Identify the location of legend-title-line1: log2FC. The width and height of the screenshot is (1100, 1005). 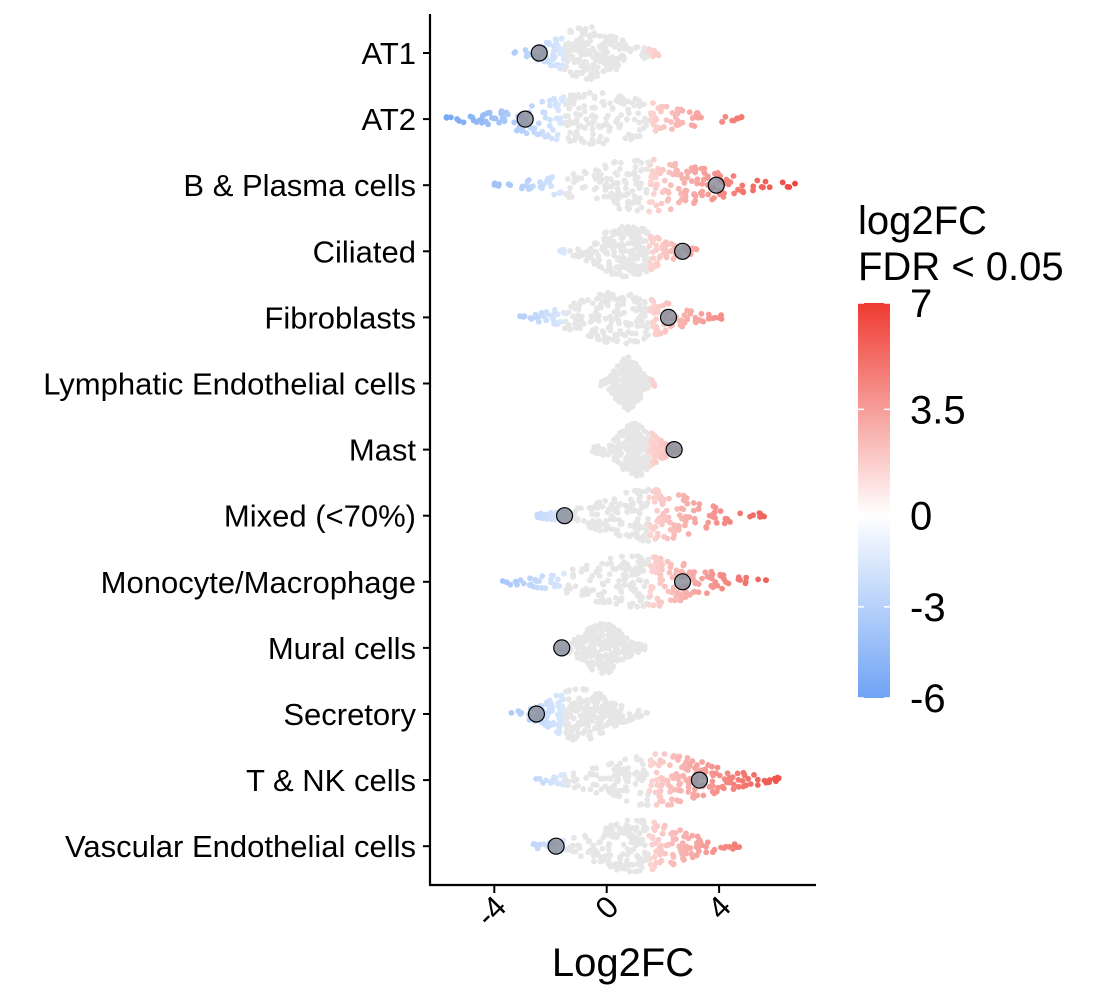
(922, 221).